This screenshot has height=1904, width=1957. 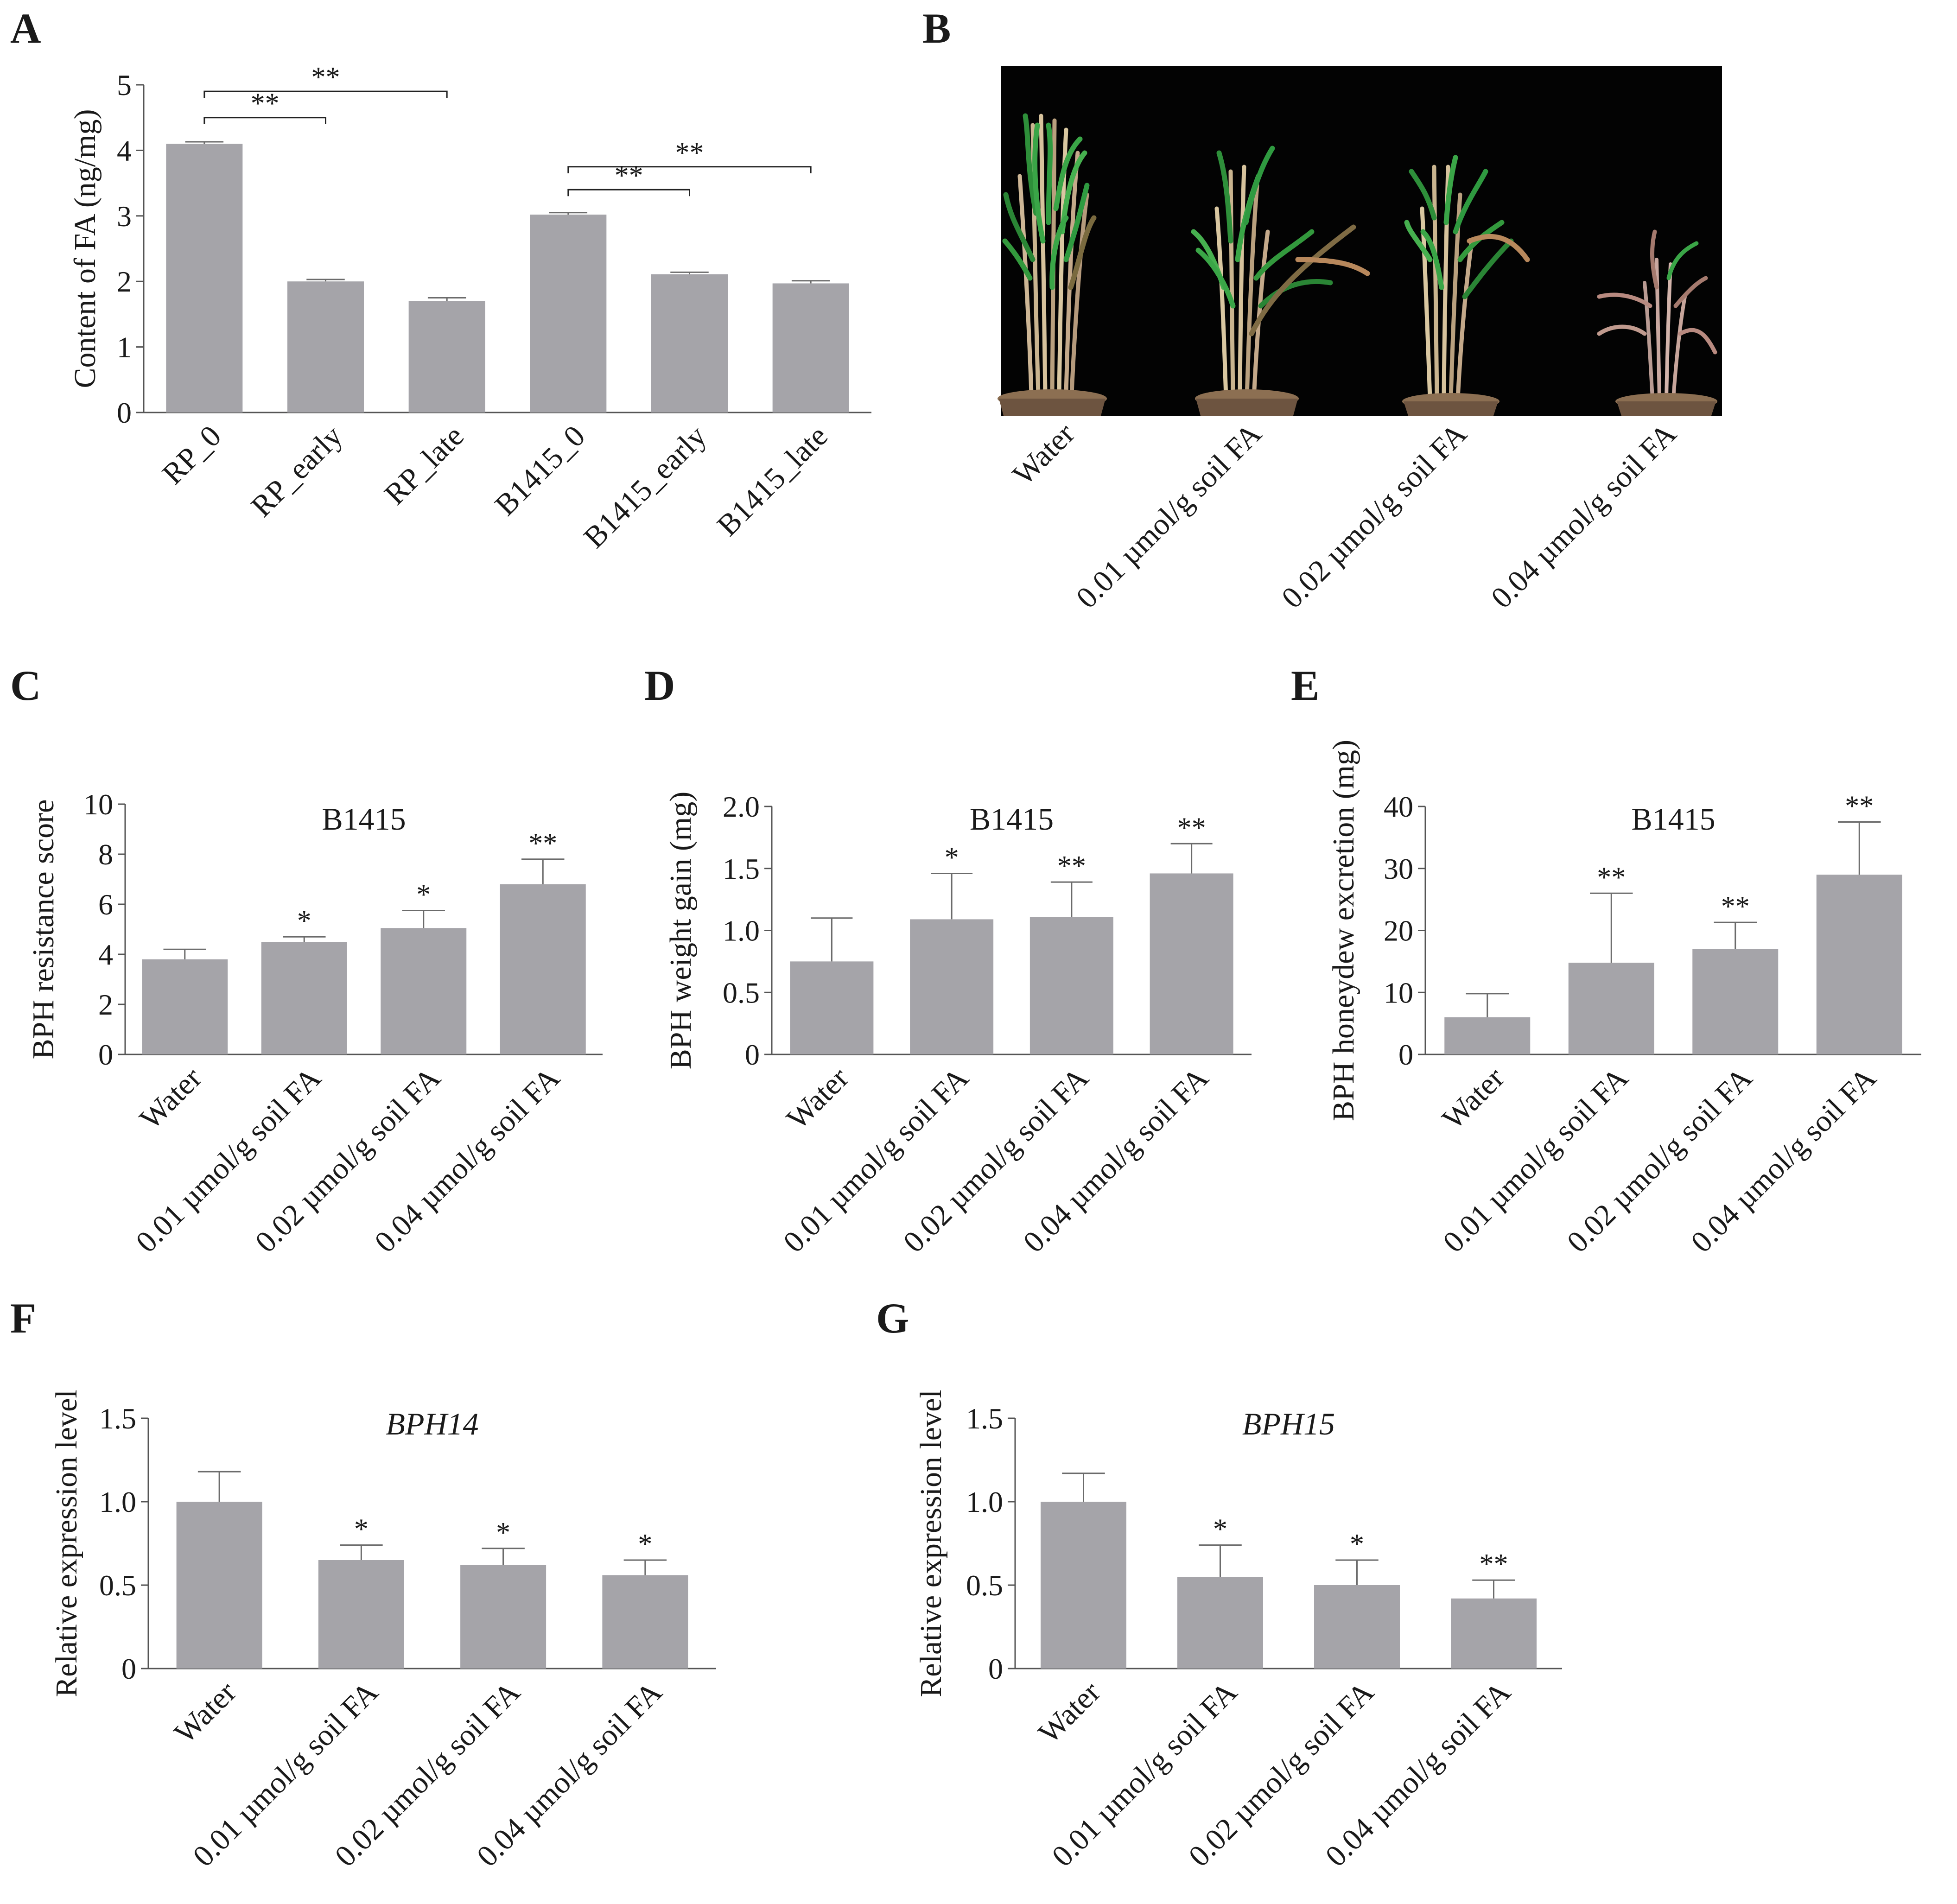 I want to click on photo-background, so click(x=1361, y=241).